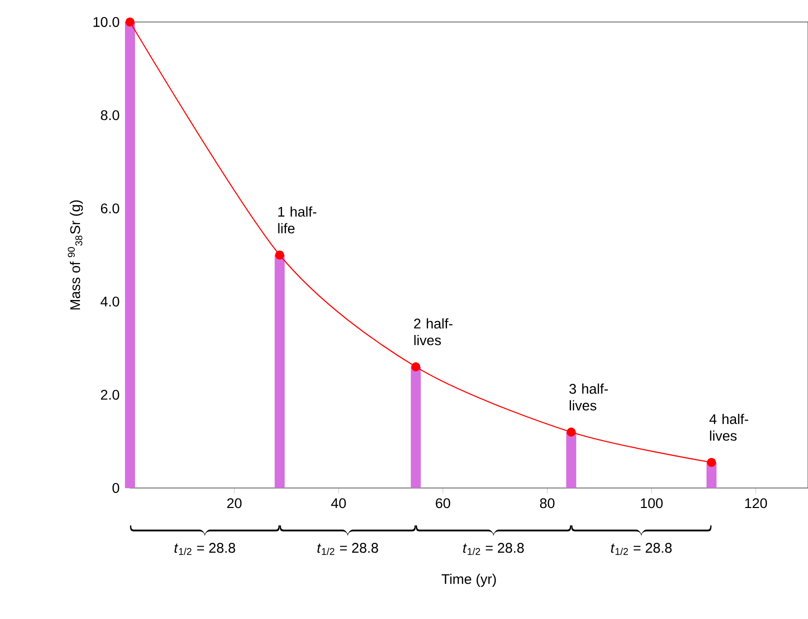 The height and width of the screenshot is (619, 808). I want to click on annotation: 1 half-life, so click(297, 220).